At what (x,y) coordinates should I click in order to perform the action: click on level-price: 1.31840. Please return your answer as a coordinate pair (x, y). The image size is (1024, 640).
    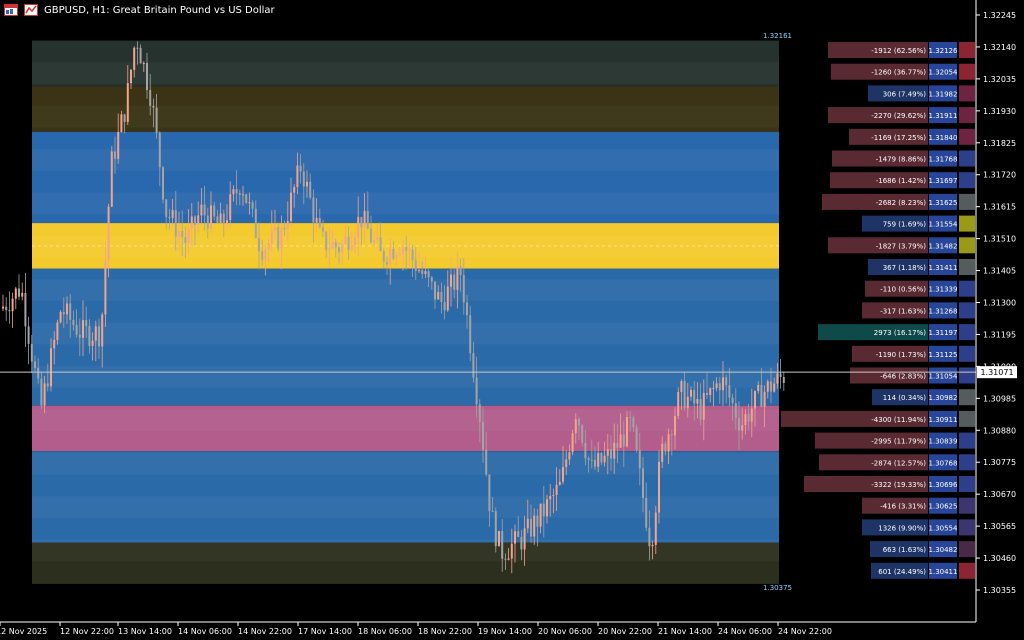
    Looking at the image, I should click on (943, 138).